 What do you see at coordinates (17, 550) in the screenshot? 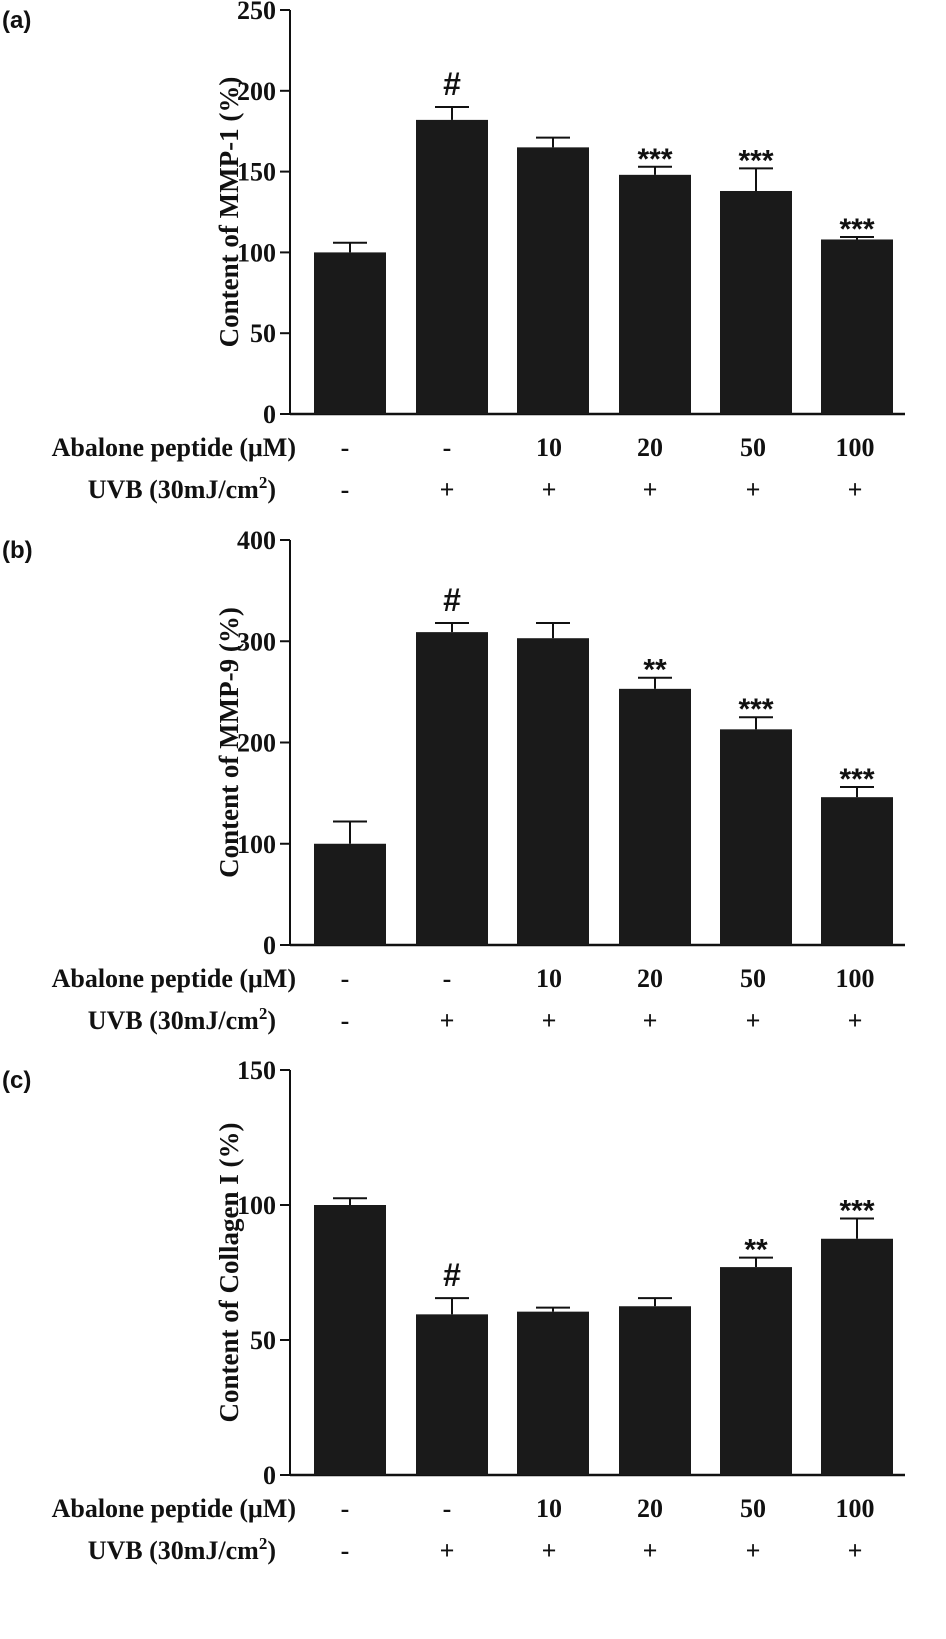
I see `panel-label: (b)` at bounding box center [17, 550].